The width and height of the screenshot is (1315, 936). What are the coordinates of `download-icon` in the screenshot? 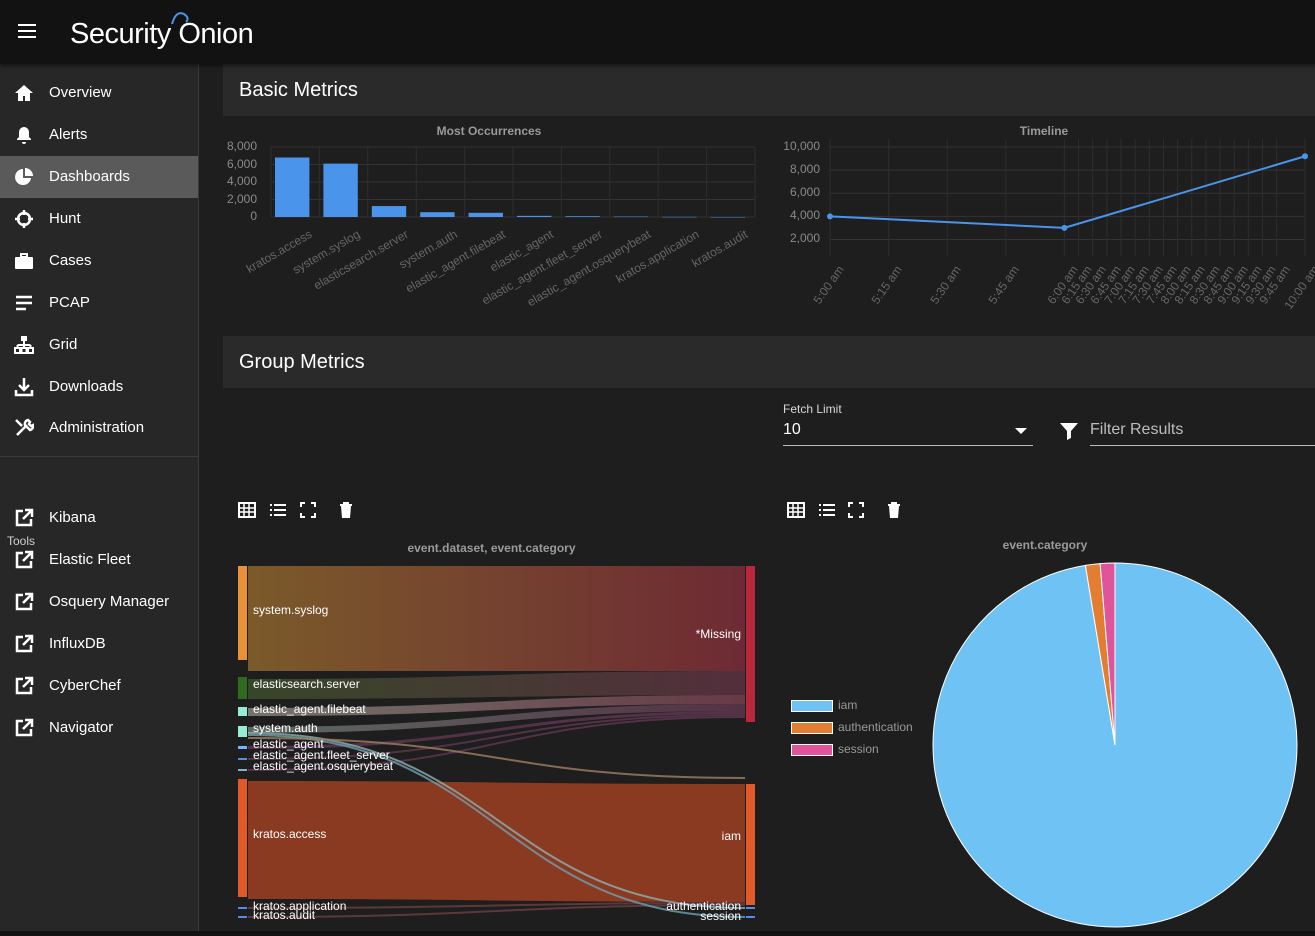 It's located at (24, 387).